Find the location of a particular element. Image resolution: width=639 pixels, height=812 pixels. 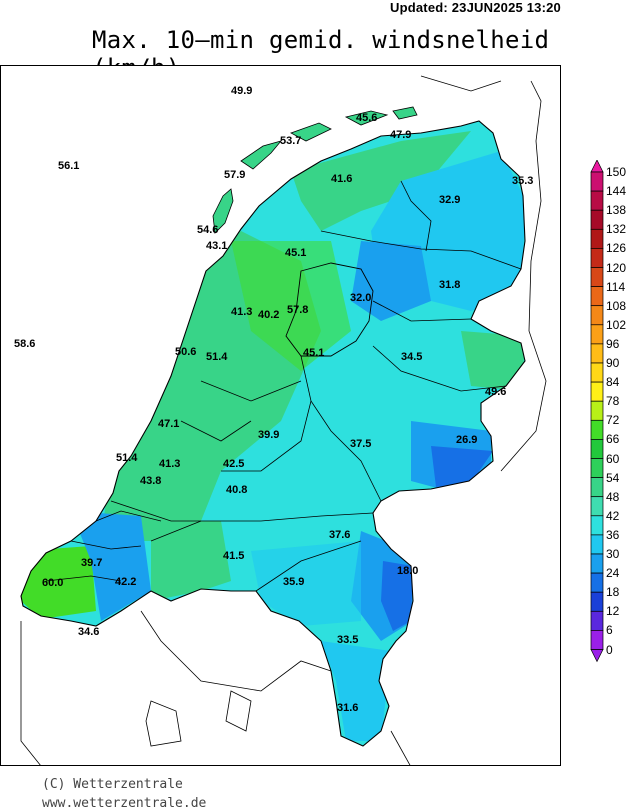

colorbar is located at coordinates (597, 411).